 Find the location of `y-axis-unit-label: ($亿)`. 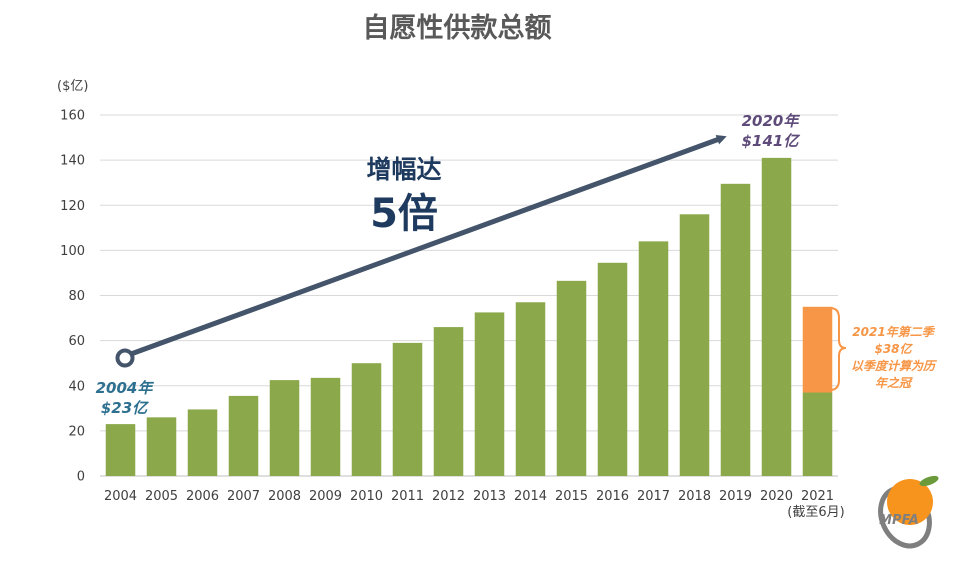

y-axis-unit-label: ($亿) is located at coordinates (72, 86).